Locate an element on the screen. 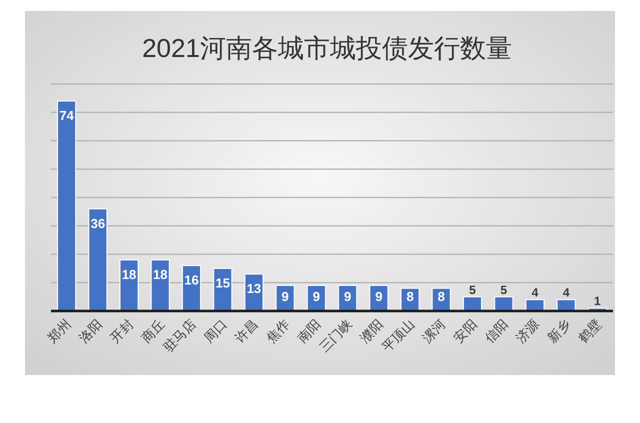 The image size is (640, 423). x-tick-label: 漯河 is located at coordinates (433, 331).